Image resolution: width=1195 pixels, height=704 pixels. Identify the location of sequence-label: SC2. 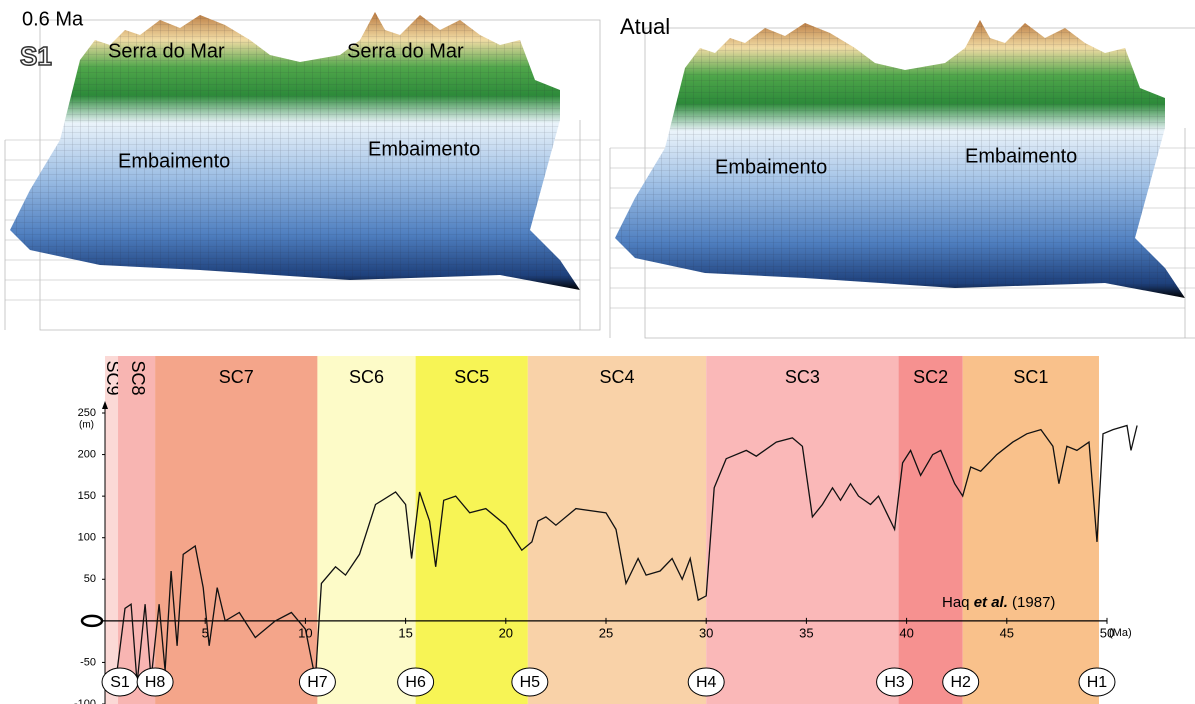
(930, 377).